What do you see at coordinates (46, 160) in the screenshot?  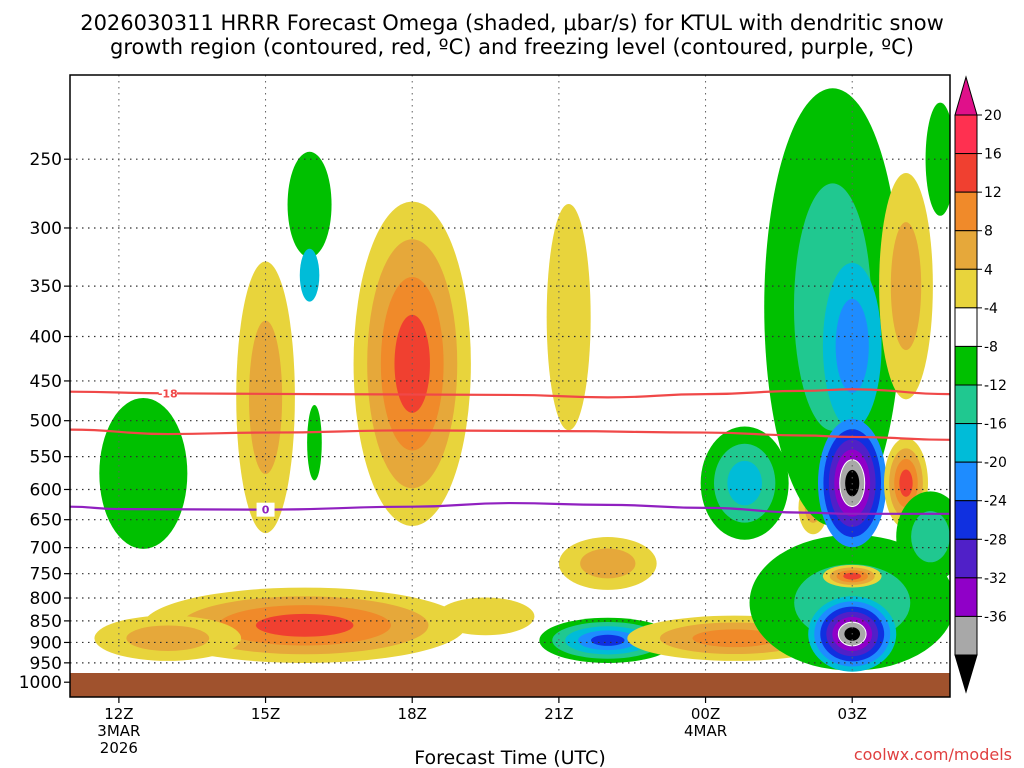 I see `y-tick-label-250: 250` at bounding box center [46, 160].